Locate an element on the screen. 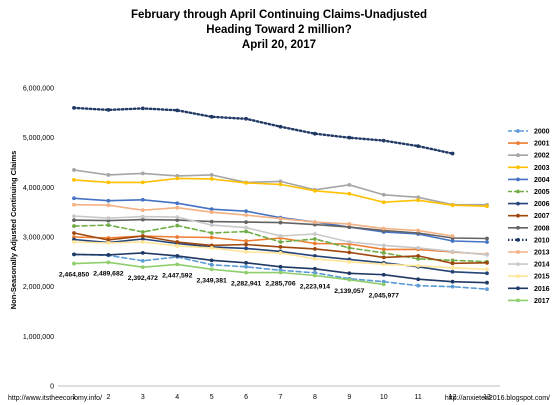  legend-item-2013: 2013 is located at coordinates (529, 253).